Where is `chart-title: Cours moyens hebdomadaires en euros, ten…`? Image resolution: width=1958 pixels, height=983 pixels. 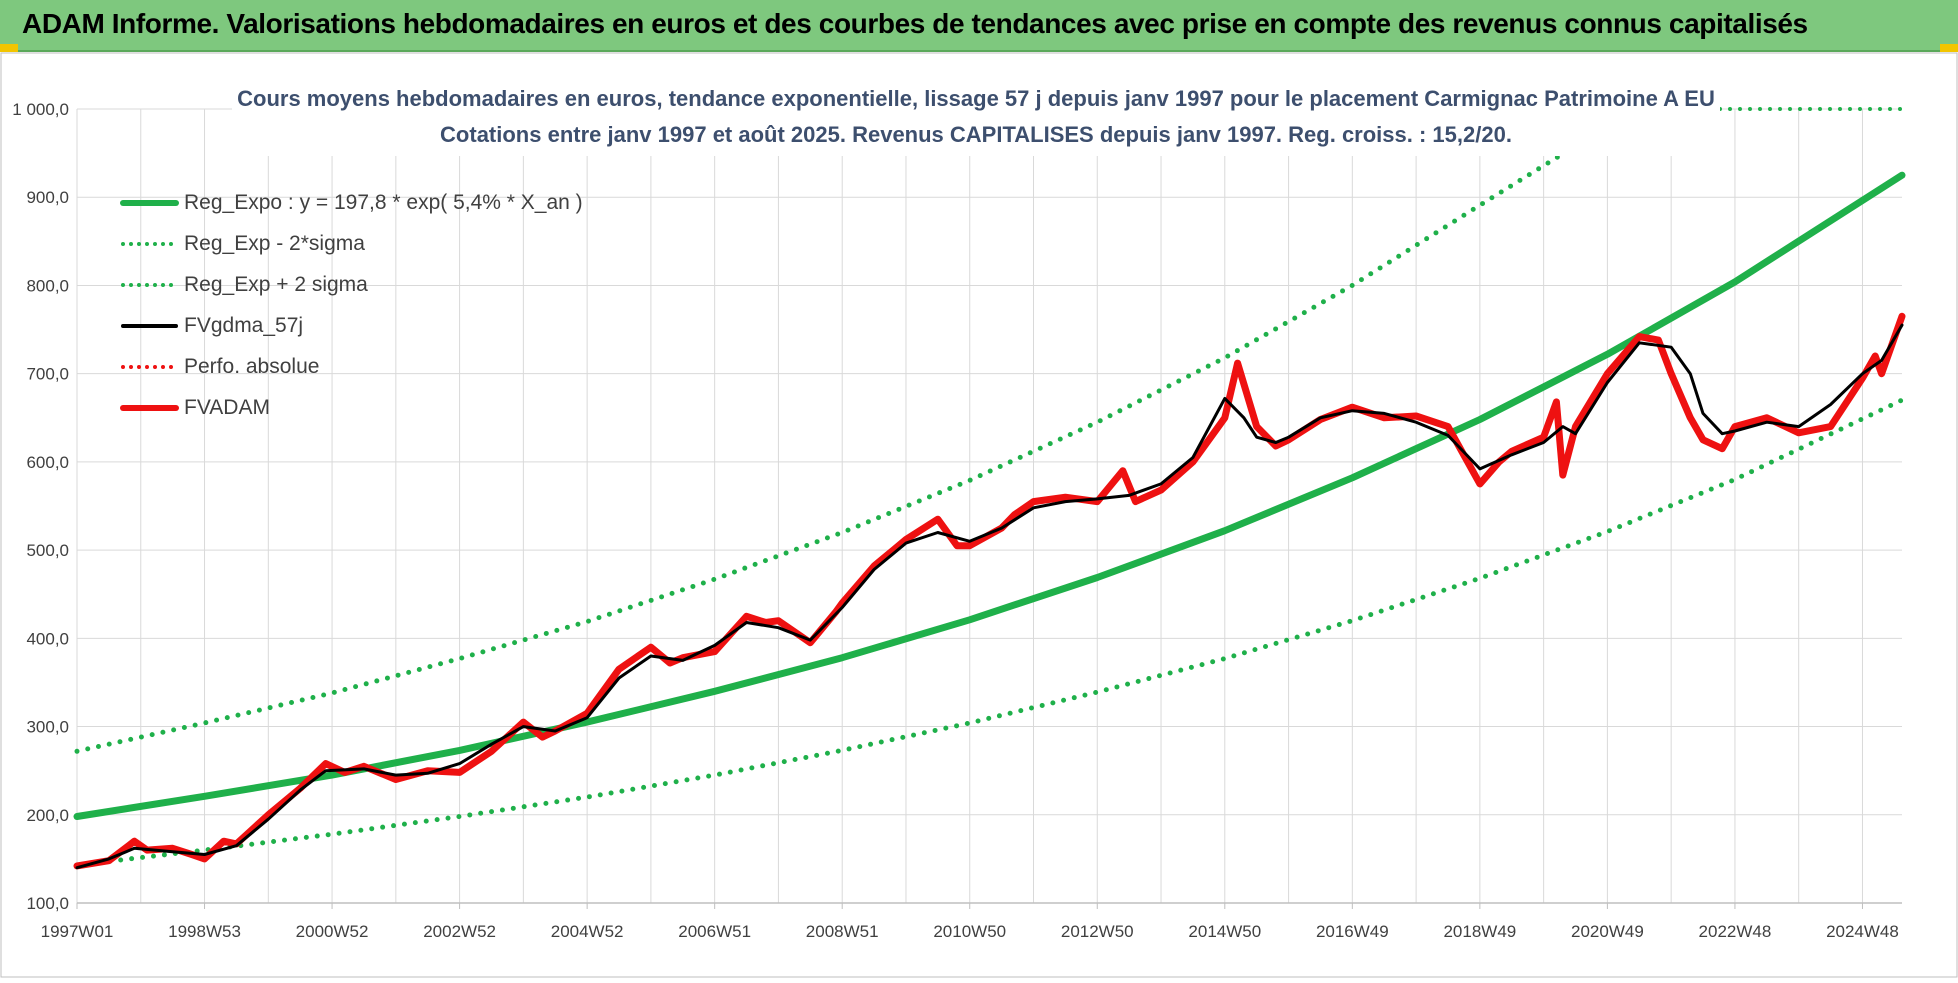
chart-title: Cours moyens hebdomadaires en euros, ten… is located at coordinates (976, 98).